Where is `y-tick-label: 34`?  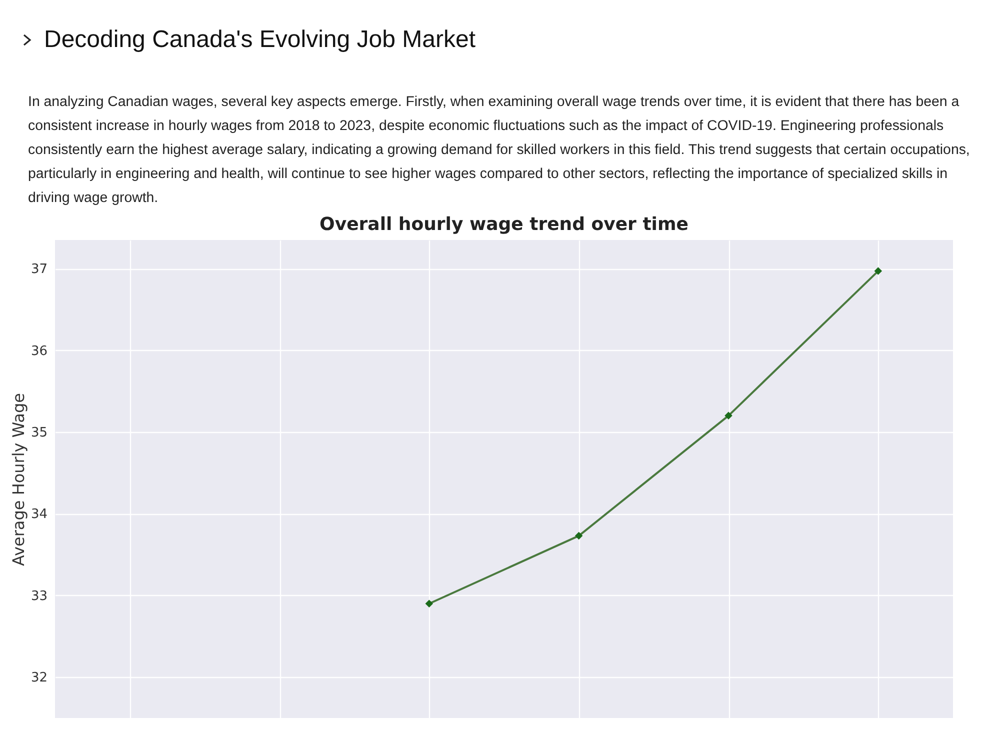 y-tick-label: 34 is located at coordinates (39, 514).